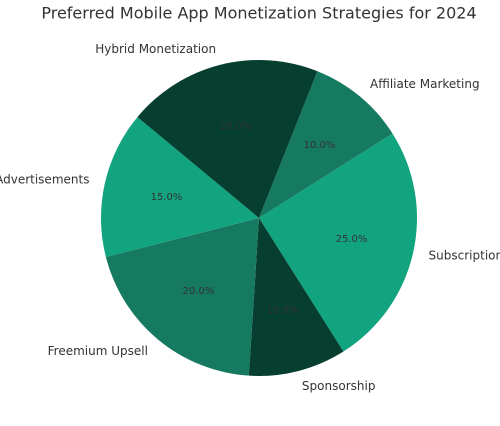 This screenshot has width=500, height=426. Describe the element at coordinates (167, 197) in the screenshot. I see `value-label: 15.0%` at that location.